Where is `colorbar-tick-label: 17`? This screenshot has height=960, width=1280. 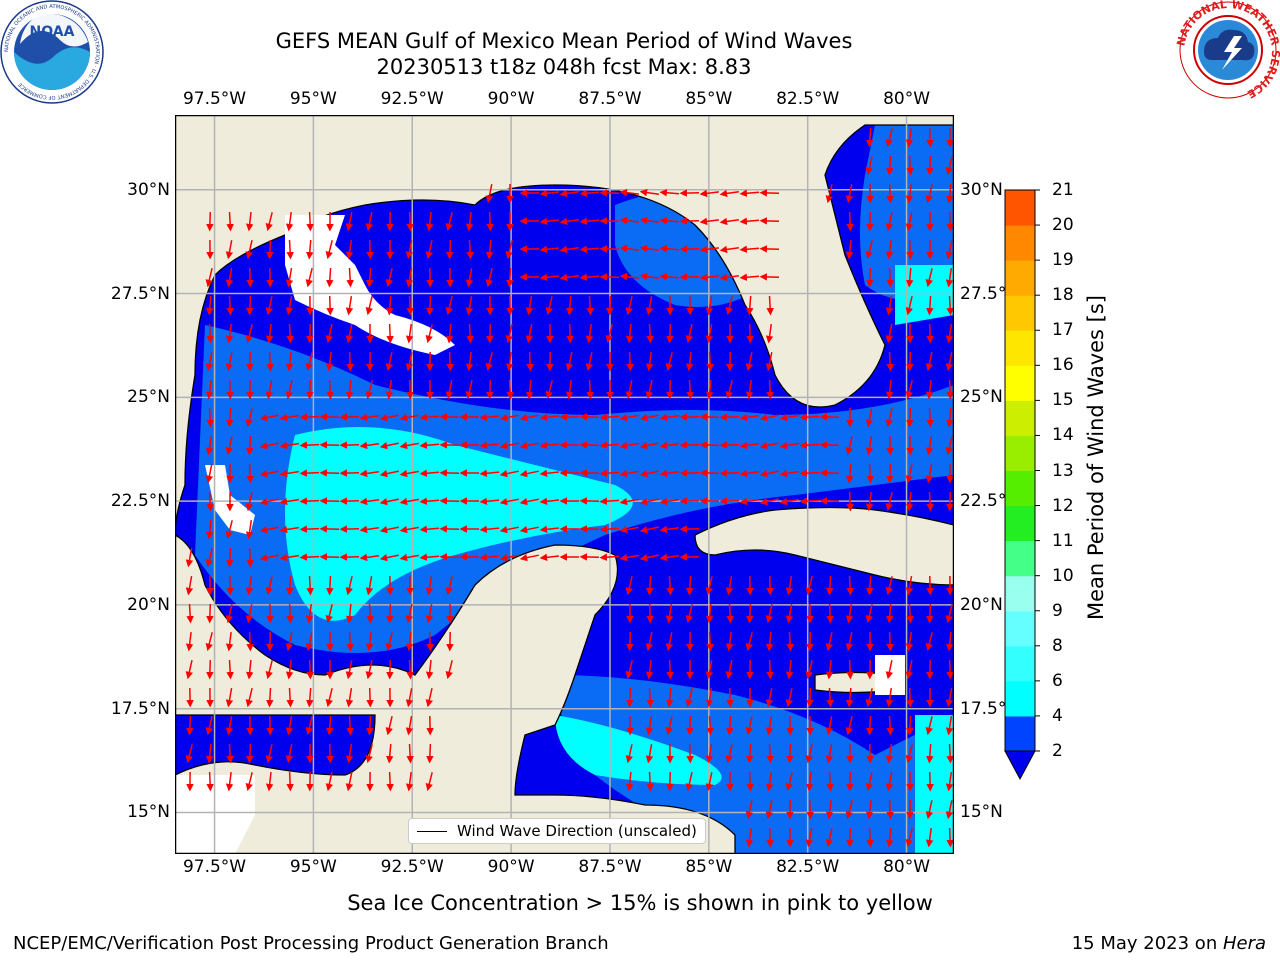
colorbar-tick-label: 17 is located at coordinates (1063, 330).